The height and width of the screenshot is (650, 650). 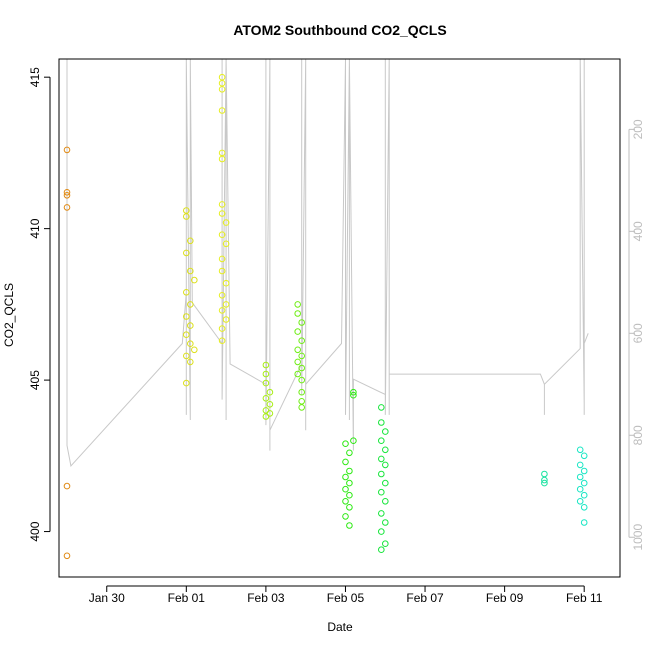 I want to click on right-axis-tick-label: 600, so click(x=638, y=333).